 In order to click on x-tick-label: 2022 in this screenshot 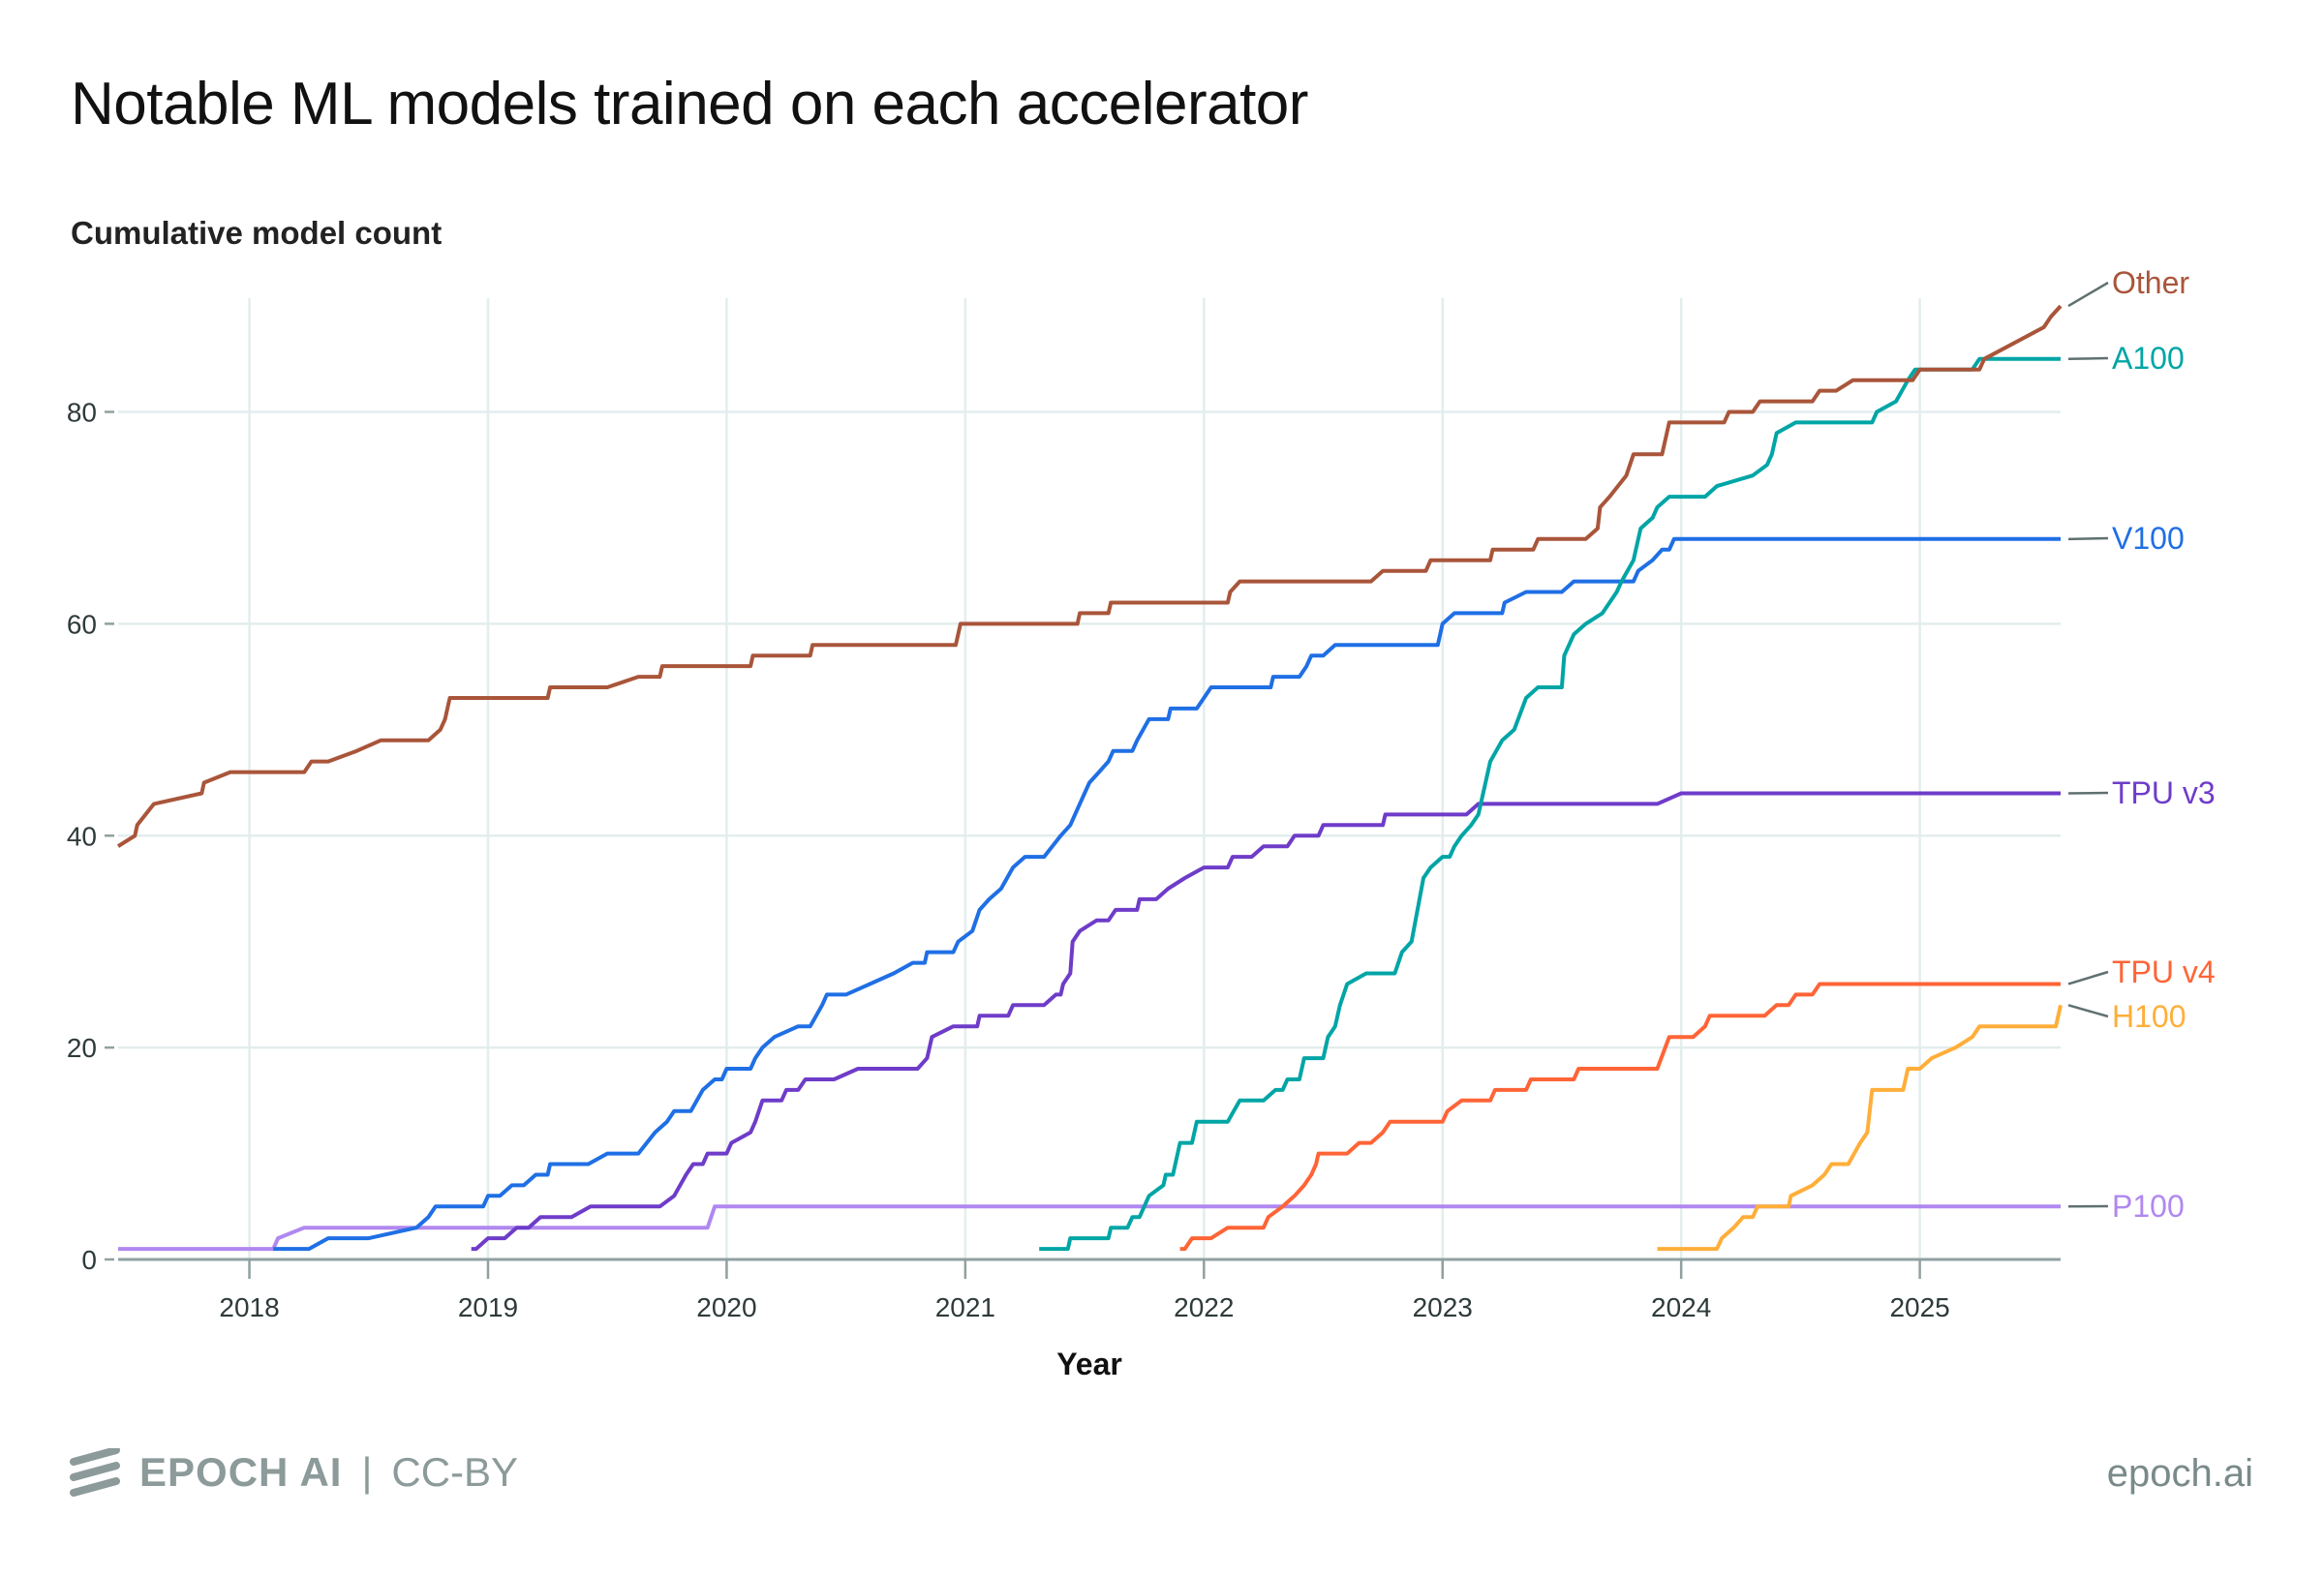, I will do `click(1204, 1307)`.